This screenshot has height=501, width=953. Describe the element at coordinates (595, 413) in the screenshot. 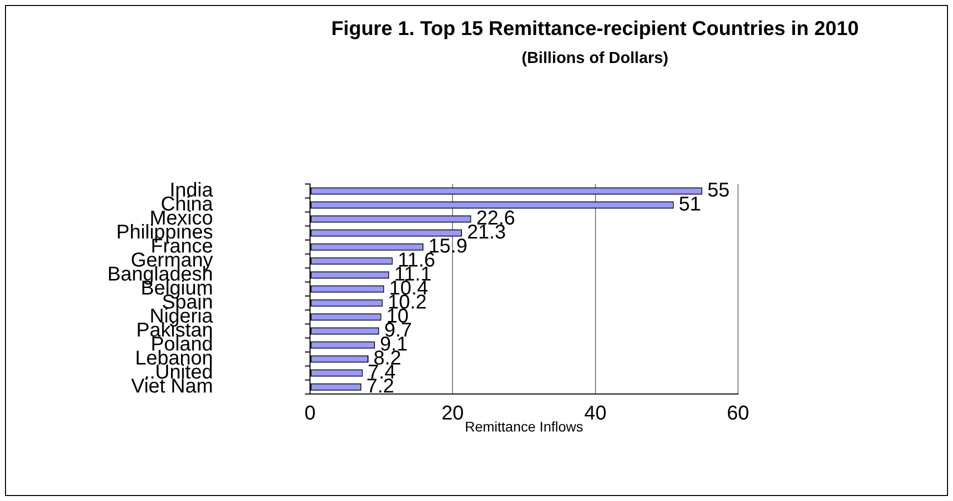

I see `x-tick-label: 40` at that location.